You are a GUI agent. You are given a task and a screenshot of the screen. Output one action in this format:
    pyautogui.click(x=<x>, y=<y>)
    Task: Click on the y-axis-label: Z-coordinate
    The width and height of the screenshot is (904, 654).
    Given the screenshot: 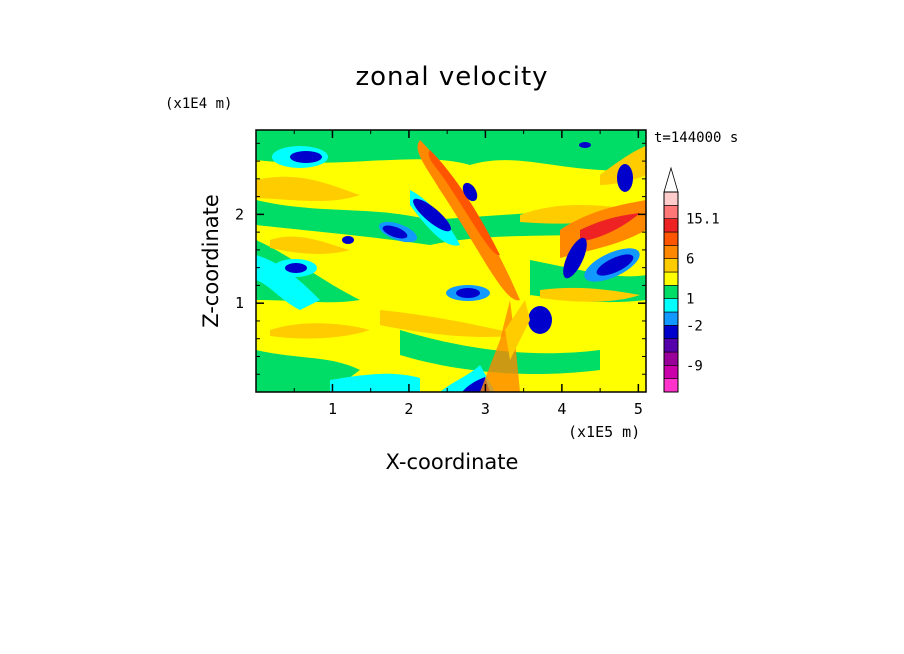 What is the action you would take?
    pyautogui.click(x=211, y=261)
    